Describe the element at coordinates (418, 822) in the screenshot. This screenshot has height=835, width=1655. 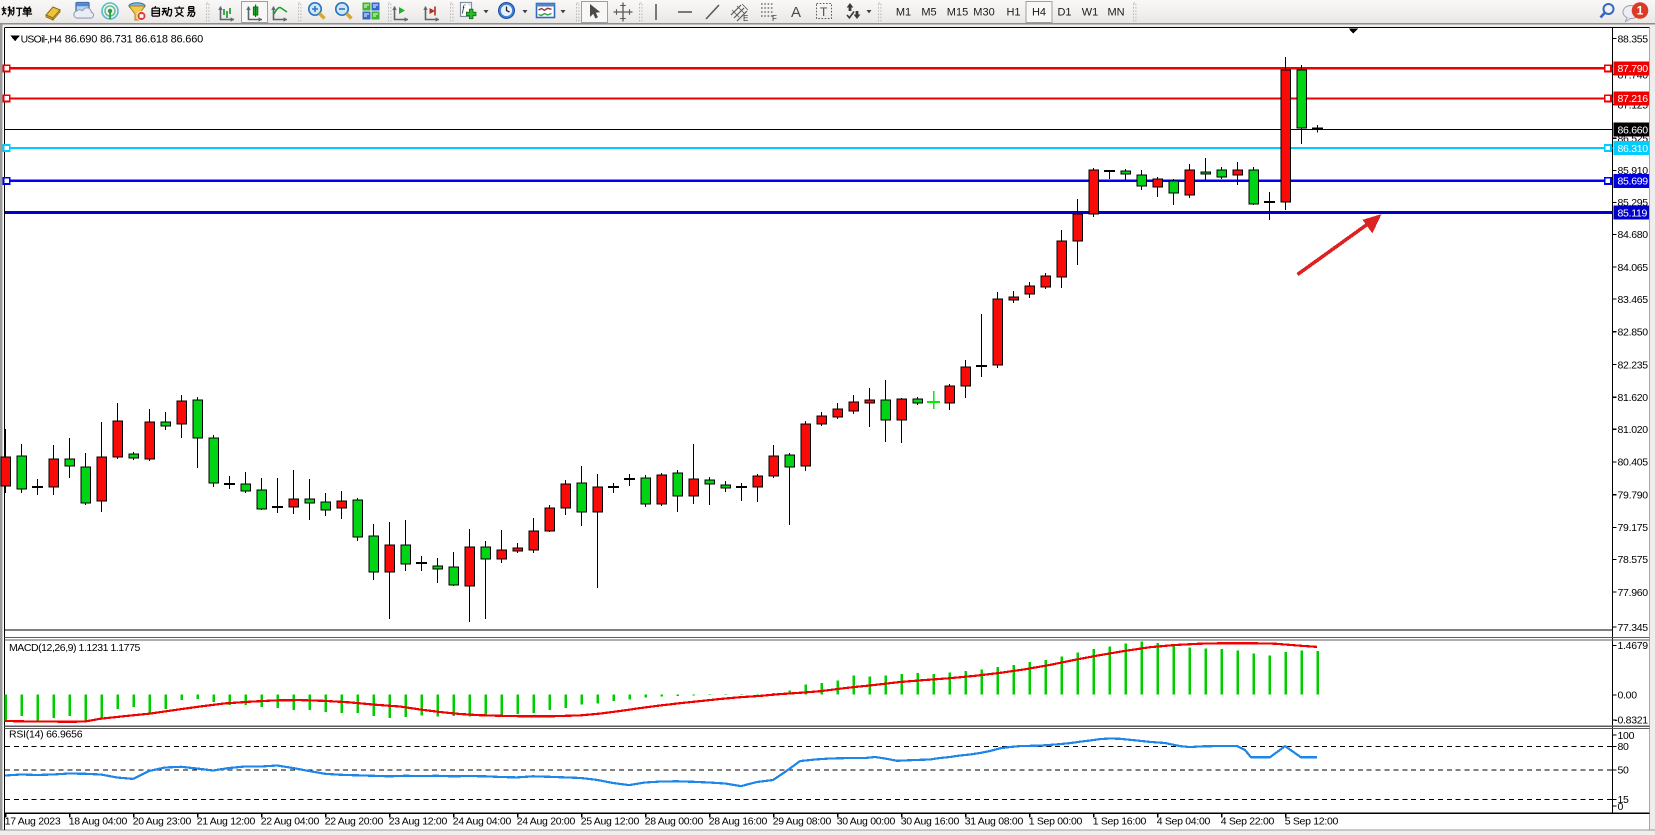
I see `svg-text: 23 Aug 12:00` at that location.